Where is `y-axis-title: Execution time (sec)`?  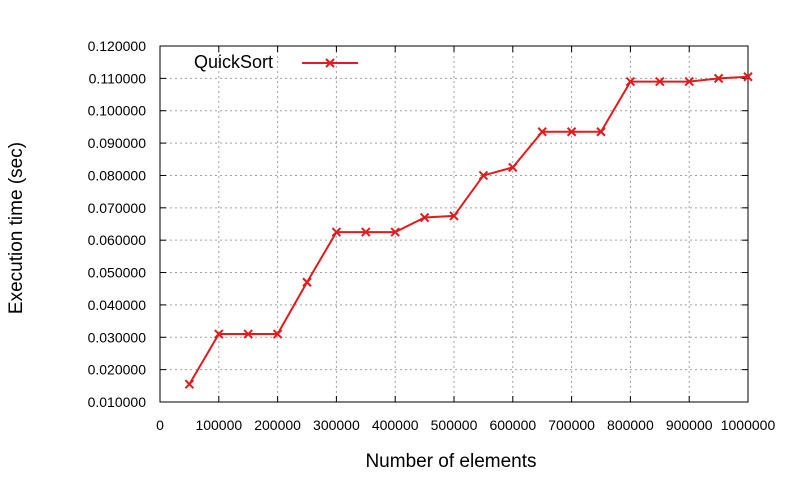
y-axis-title: Execution time (sec) is located at coordinates (16, 228).